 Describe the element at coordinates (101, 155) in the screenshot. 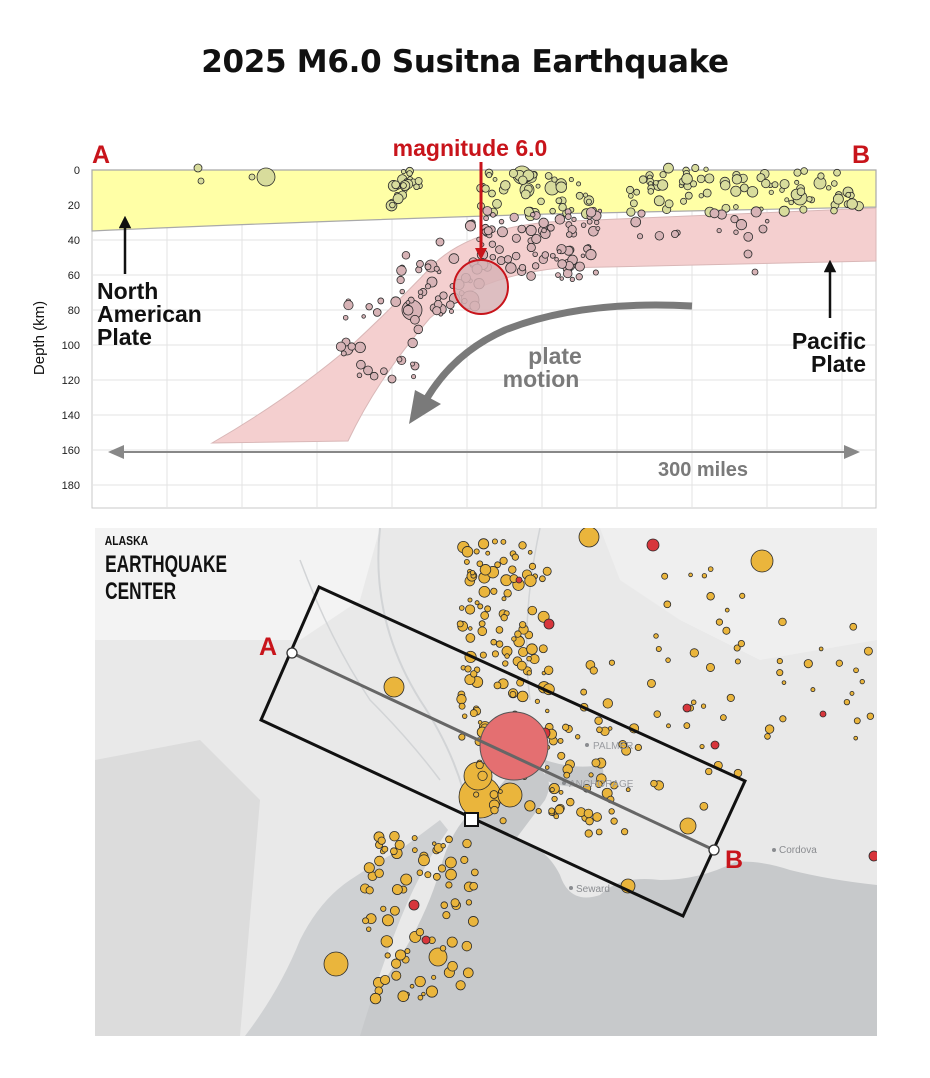

I see `section-end-a-label: A` at that location.